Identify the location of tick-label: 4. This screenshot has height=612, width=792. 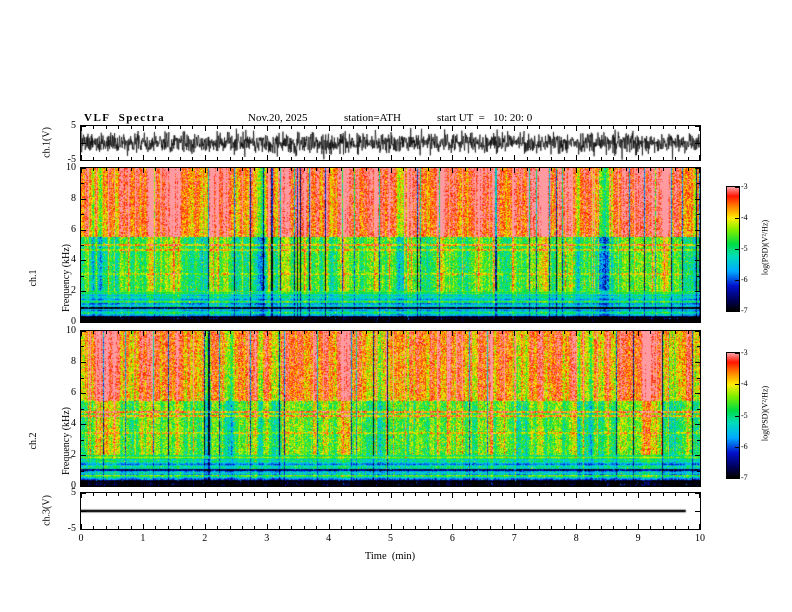
(73, 260).